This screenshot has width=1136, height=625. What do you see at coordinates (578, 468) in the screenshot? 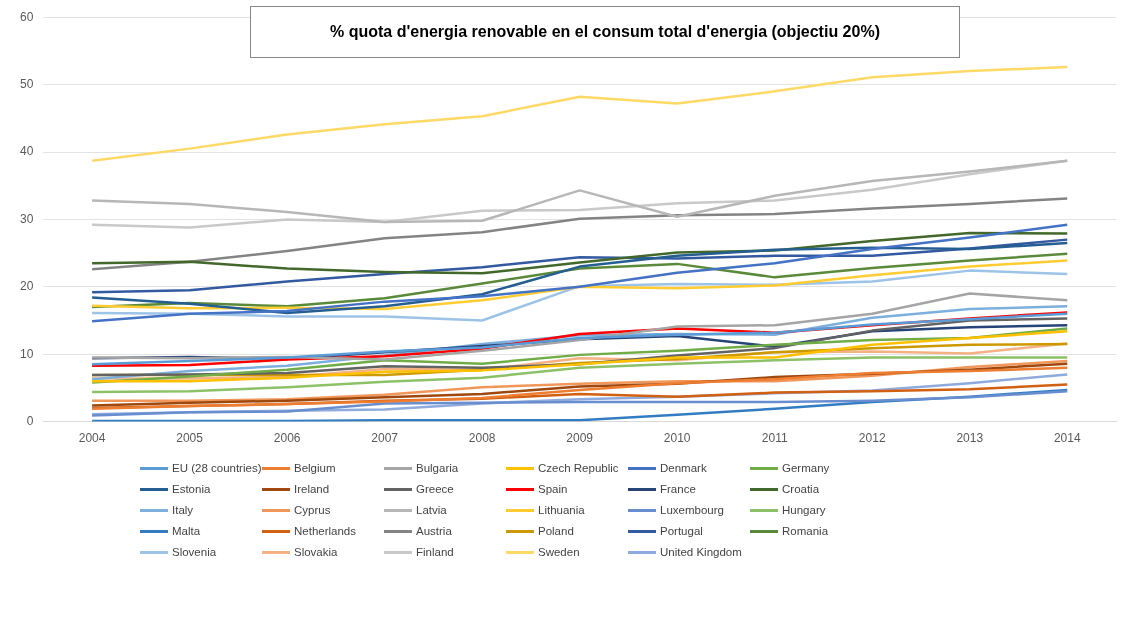
I see `legend-label: Czech Republic` at bounding box center [578, 468].